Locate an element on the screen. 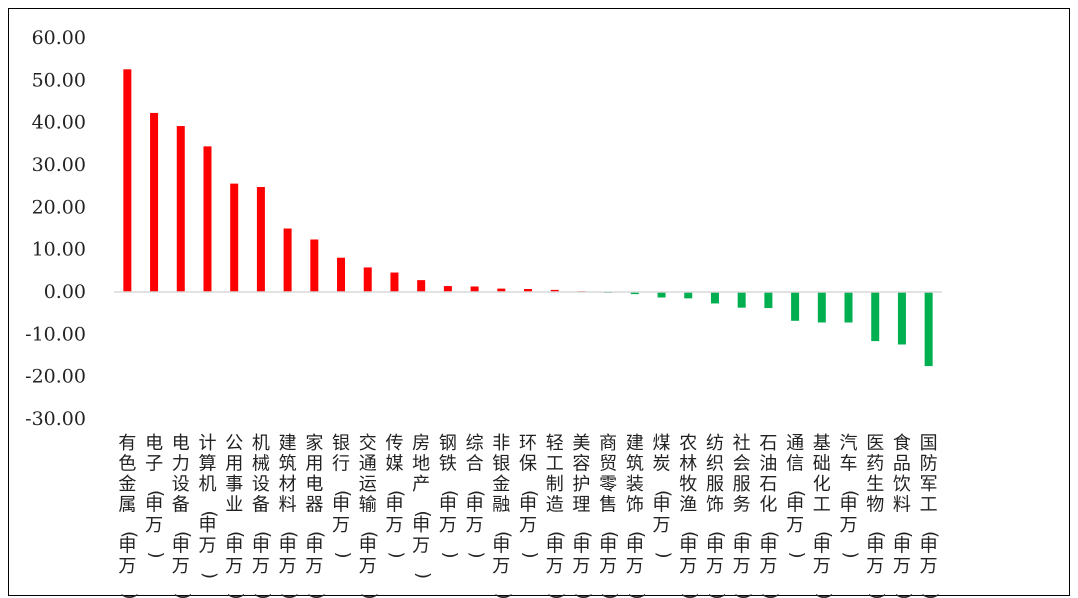 The width and height of the screenshot is (1078, 598). x-category-label: 传媒(申万) is located at coordinates (395, 496).